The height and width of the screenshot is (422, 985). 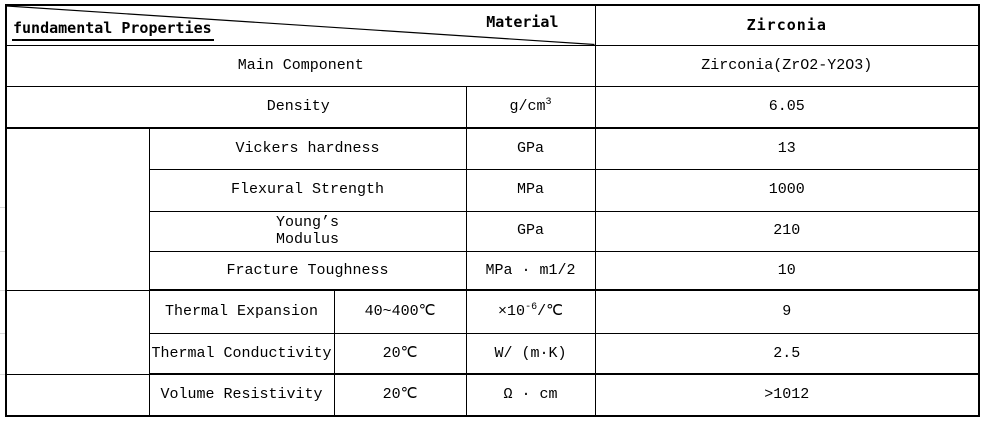 What do you see at coordinates (400, 395) in the screenshot?
I see `volume-resistivity-condition: 20℃` at bounding box center [400, 395].